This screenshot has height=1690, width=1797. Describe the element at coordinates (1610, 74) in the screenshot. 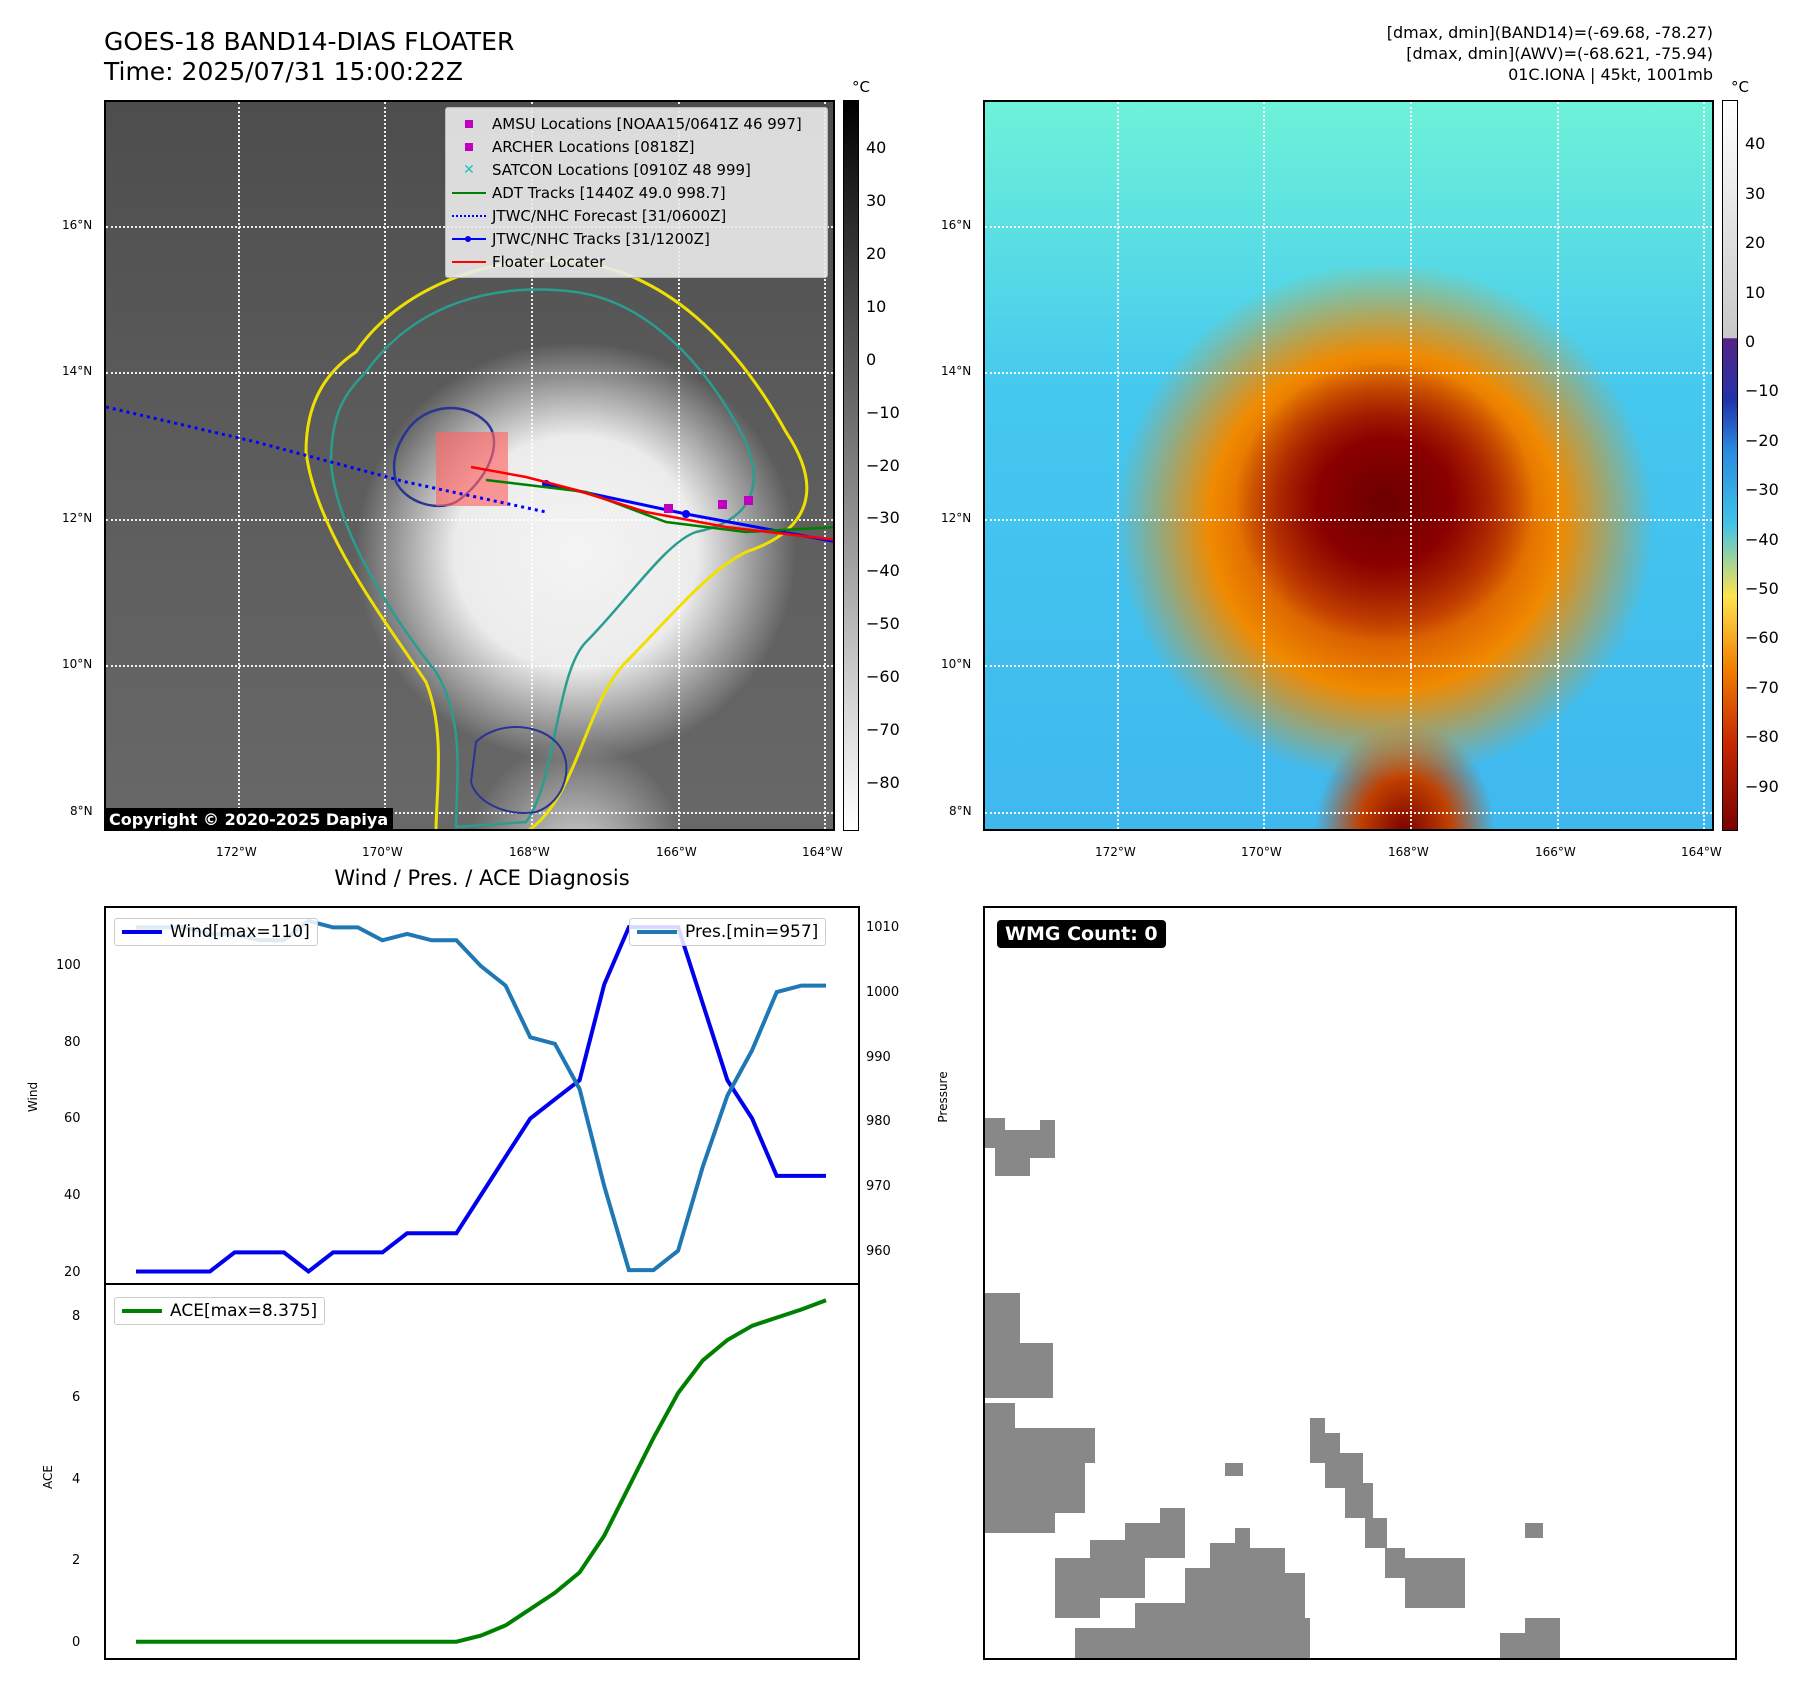

I see `storm-summary: 01C.IONA | 45kt, 1001mb` at that location.